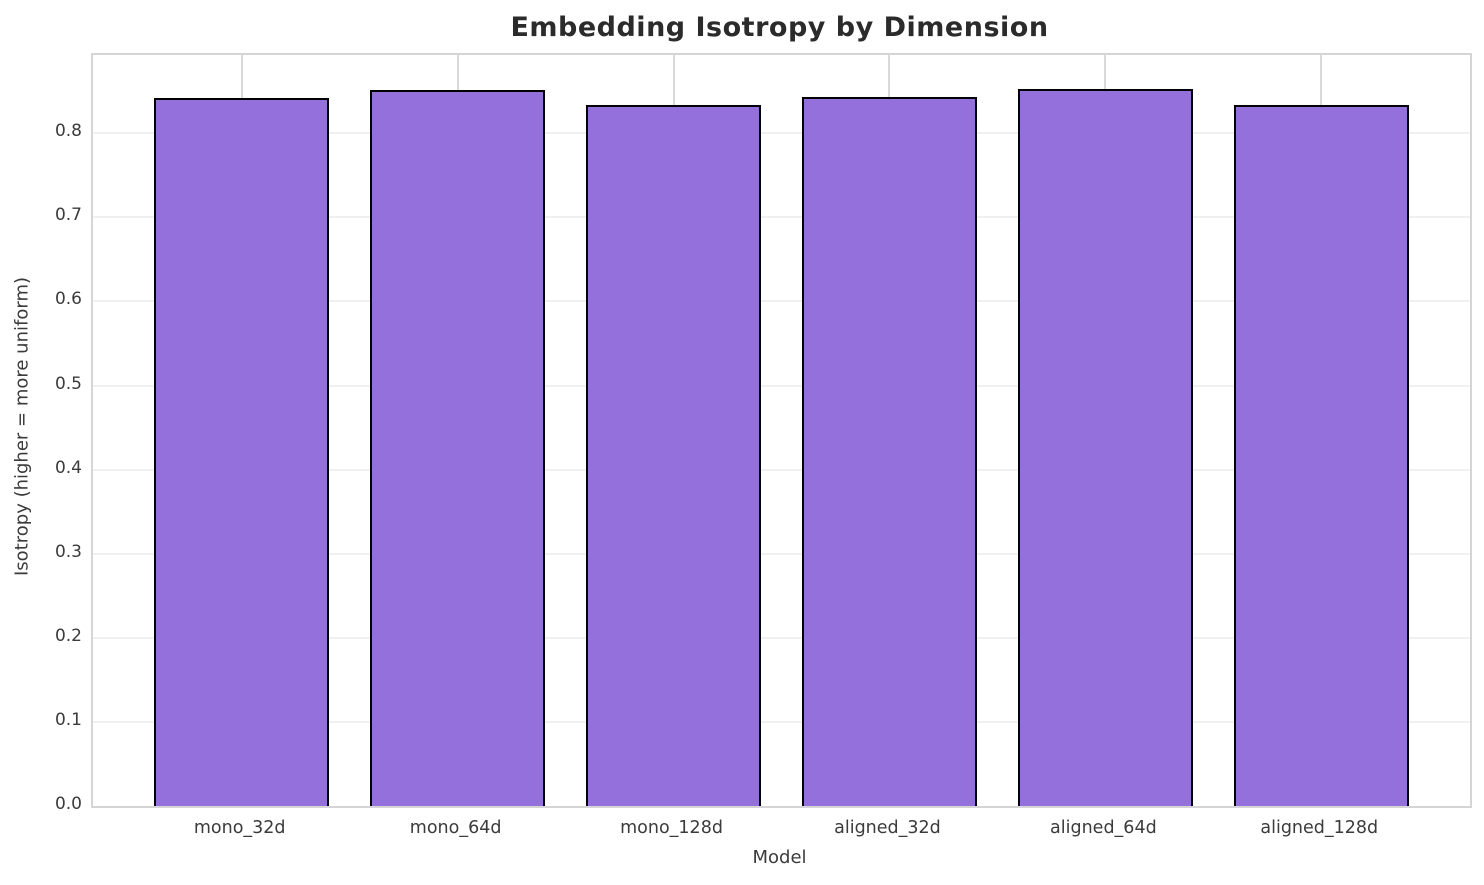 Image resolution: width=1484 pixels, height=885 pixels. Describe the element at coordinates (68, 804) in the screenshot. I see `y-tick-label: 0.0` at that location.